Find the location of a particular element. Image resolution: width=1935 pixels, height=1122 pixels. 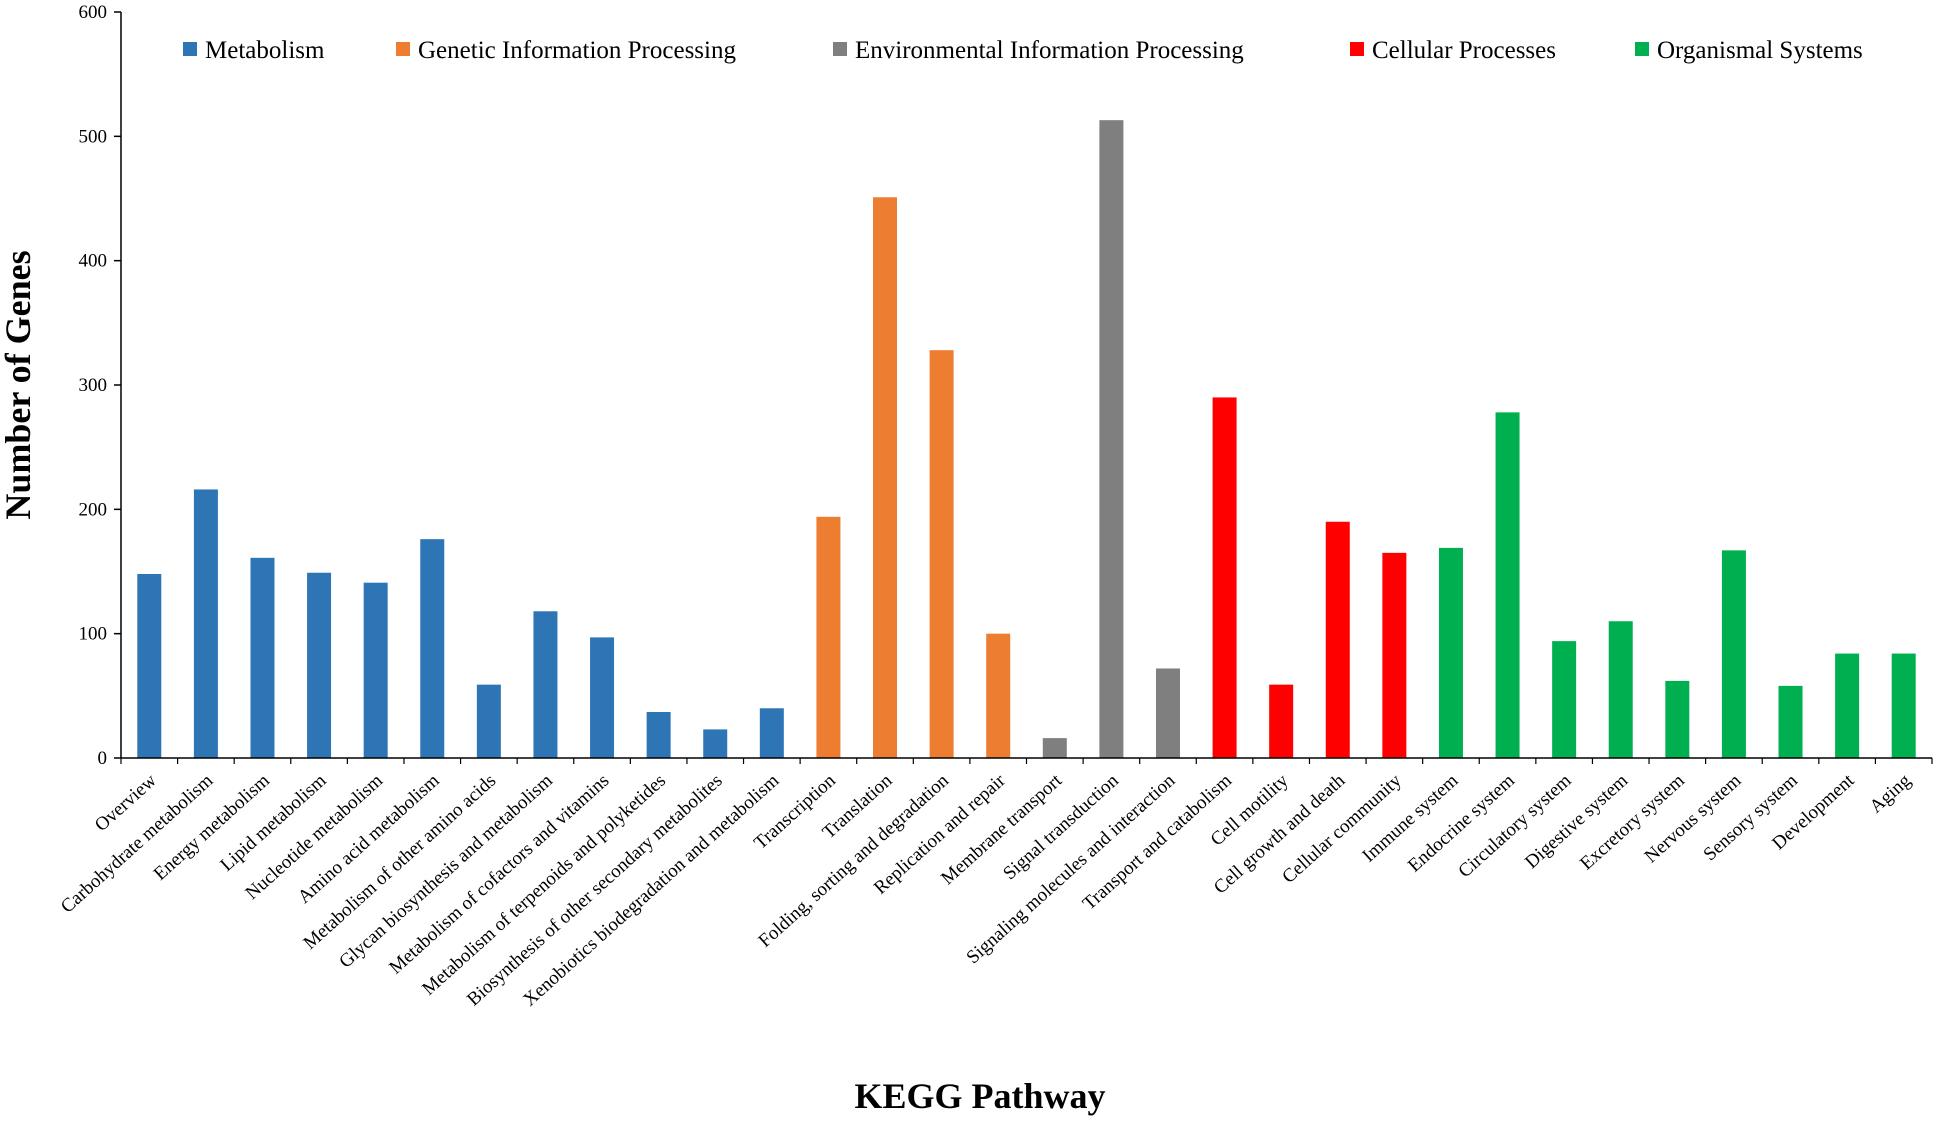

x-category-label: Immune system is located at coordinates (1410, 818).